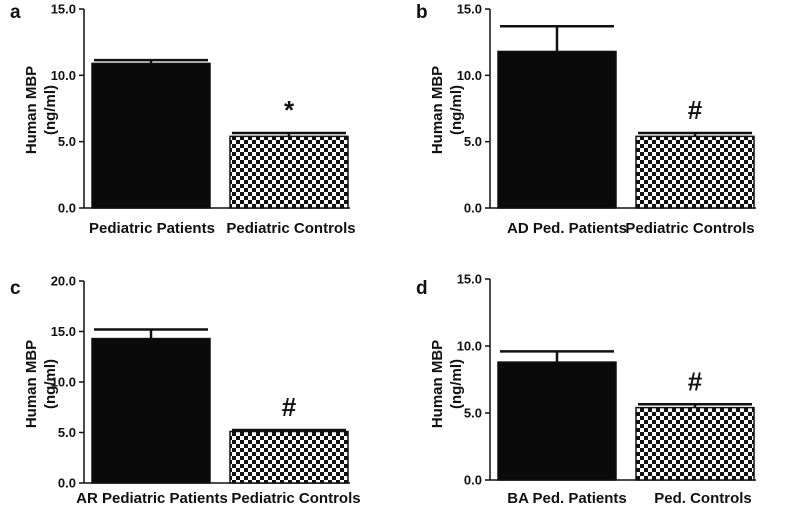 This screenshot has width=797, height=509. I want to click on x-category-label: BA Ped. Patients, so click(566, 498).